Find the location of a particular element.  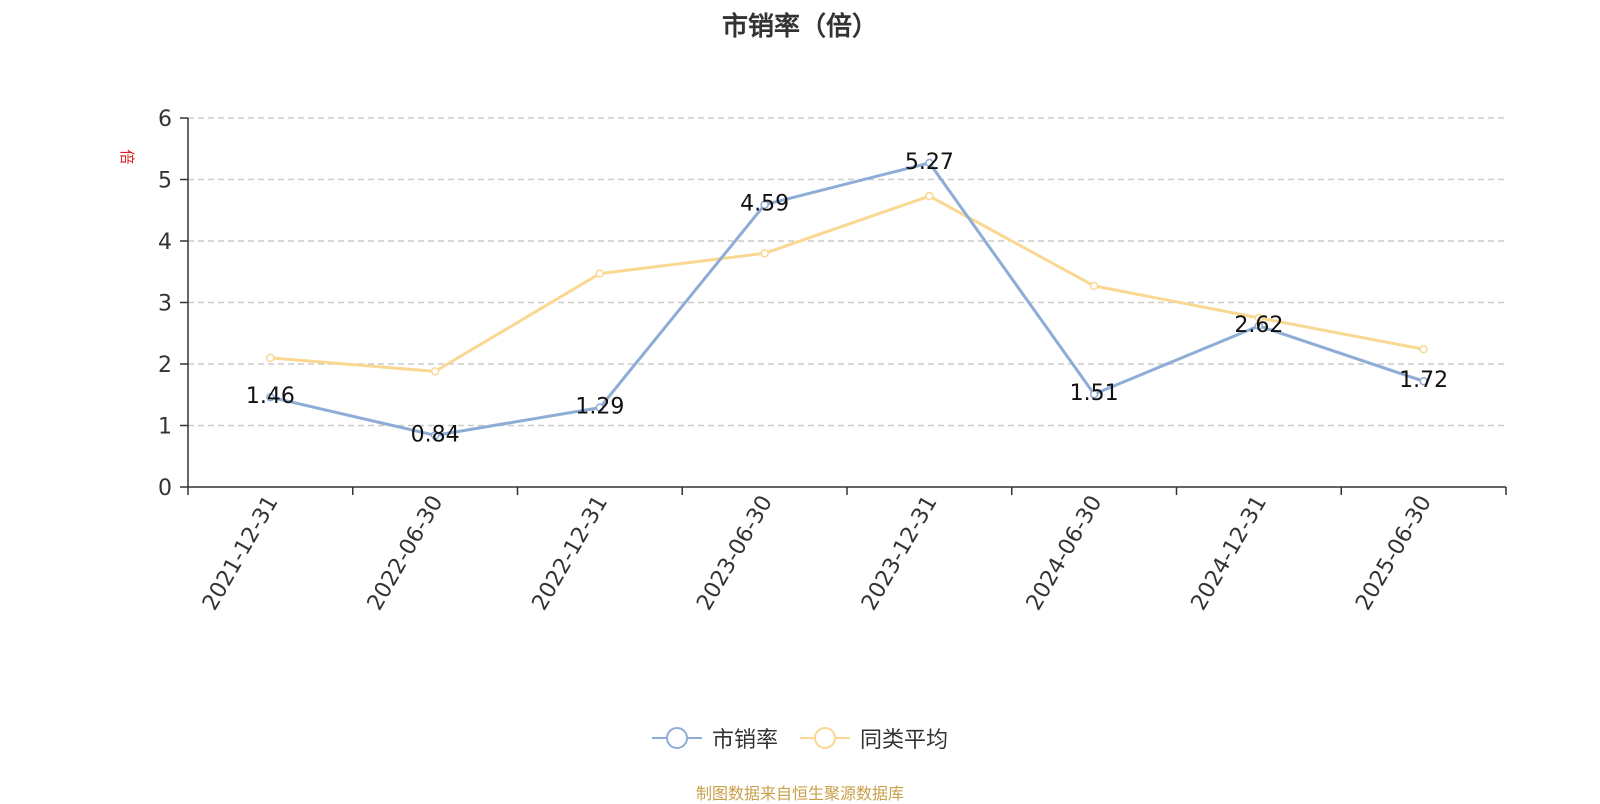

y-tick-label: 5 is located at coordinates (165, 181).